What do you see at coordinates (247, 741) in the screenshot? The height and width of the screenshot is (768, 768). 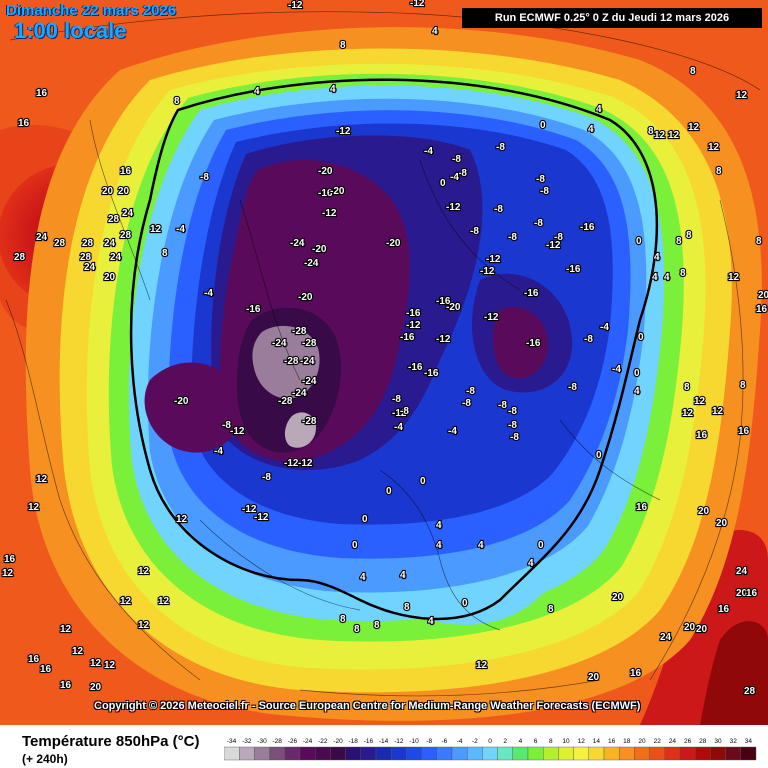 I see `legend-tick-label: -32` at bounding box center [247, 741].